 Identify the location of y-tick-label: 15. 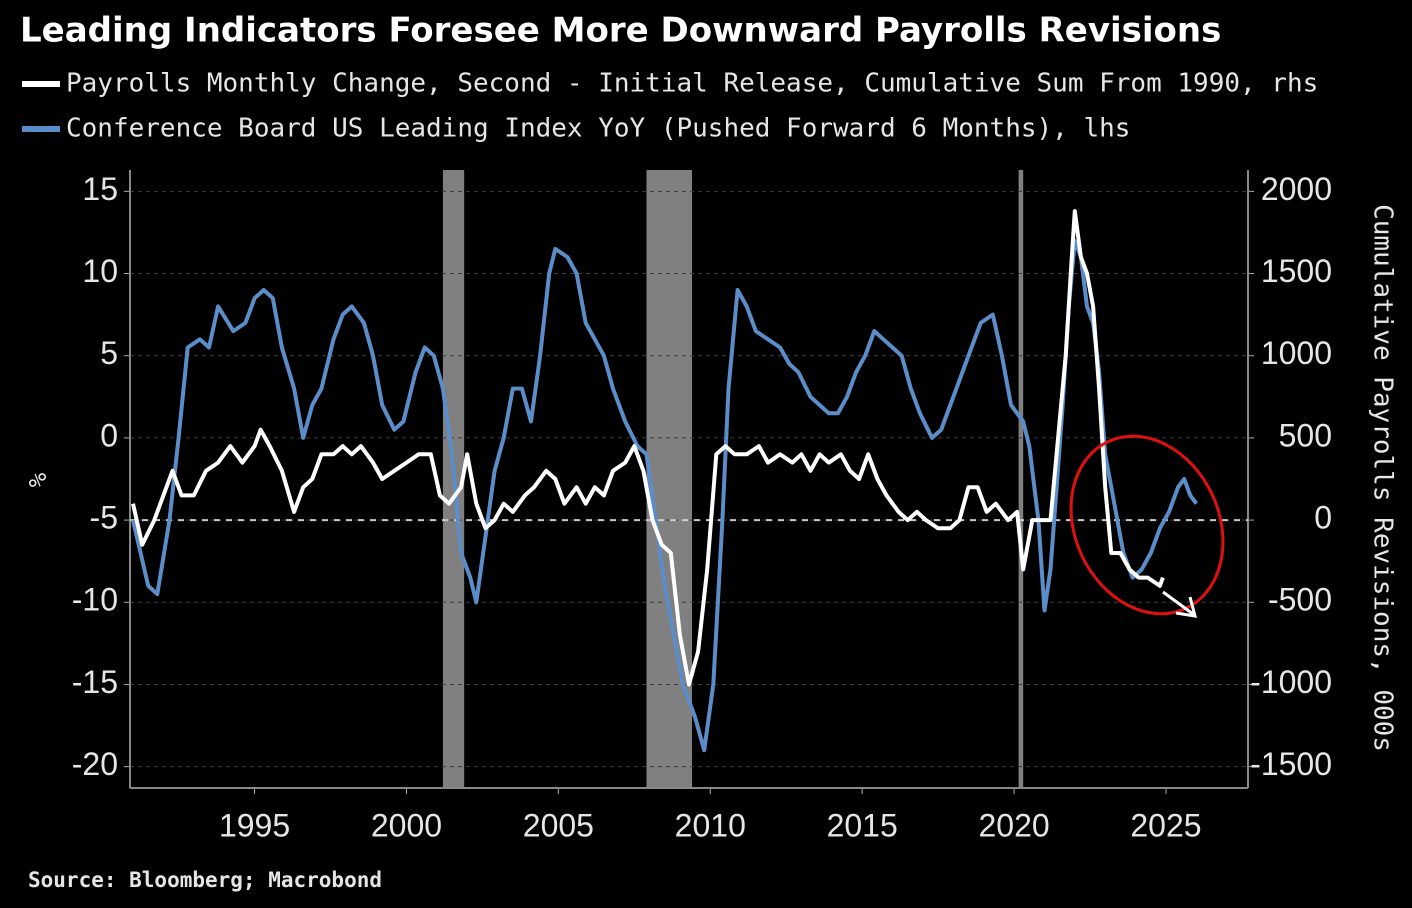
(100, 189).